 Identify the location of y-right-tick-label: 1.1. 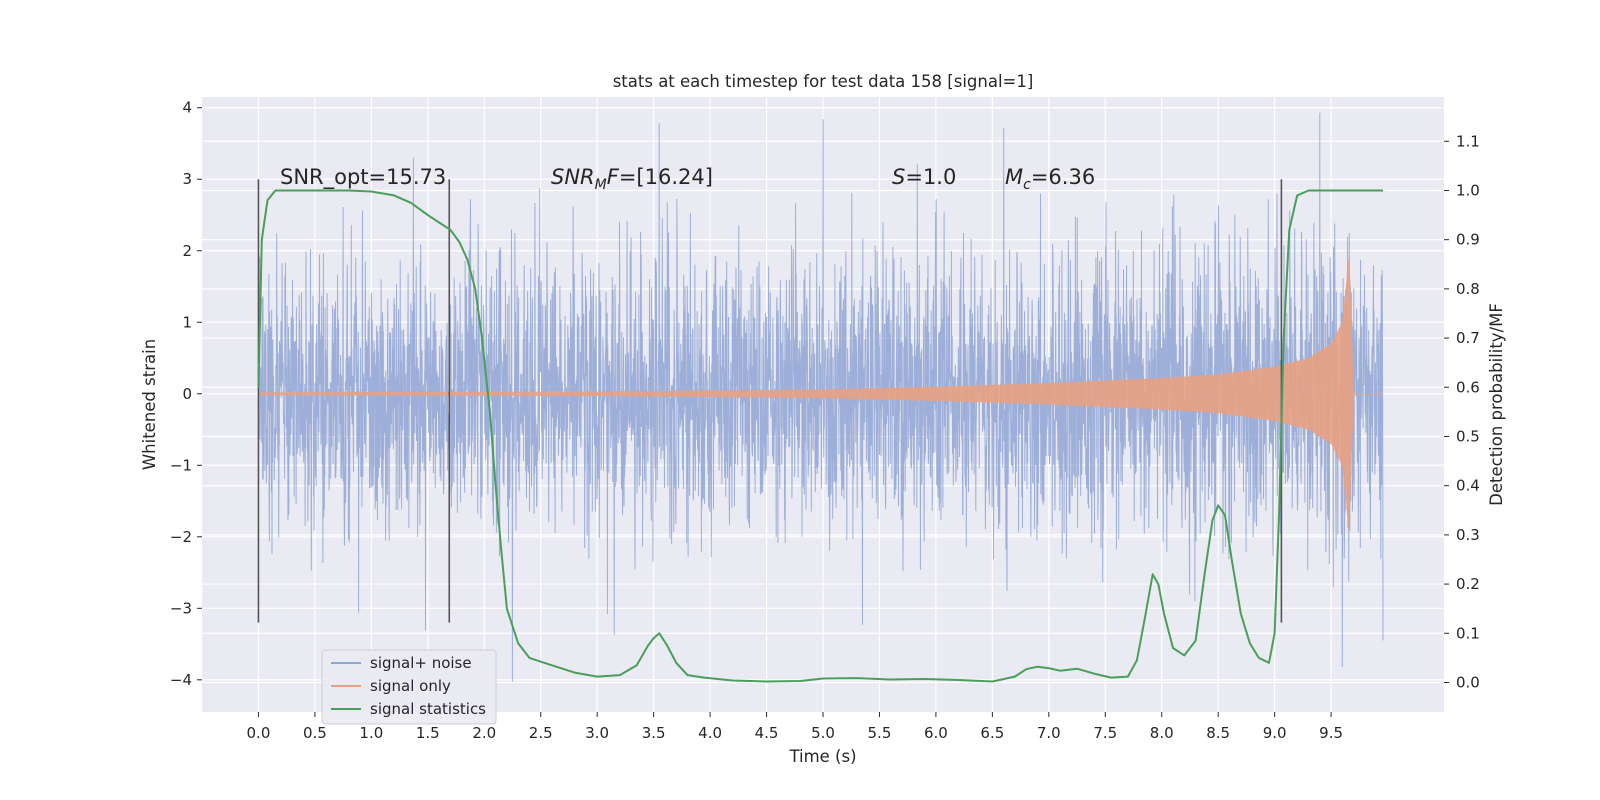
(1468, 141).